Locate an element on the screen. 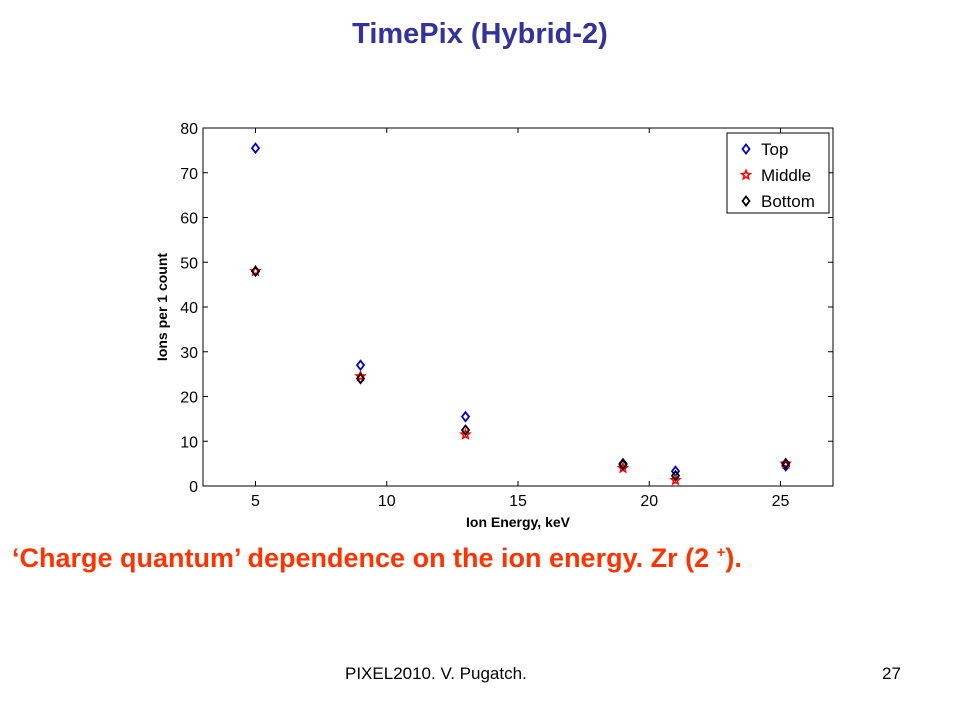  legend-label-middle: Middle is located at coordinates (786, 175).